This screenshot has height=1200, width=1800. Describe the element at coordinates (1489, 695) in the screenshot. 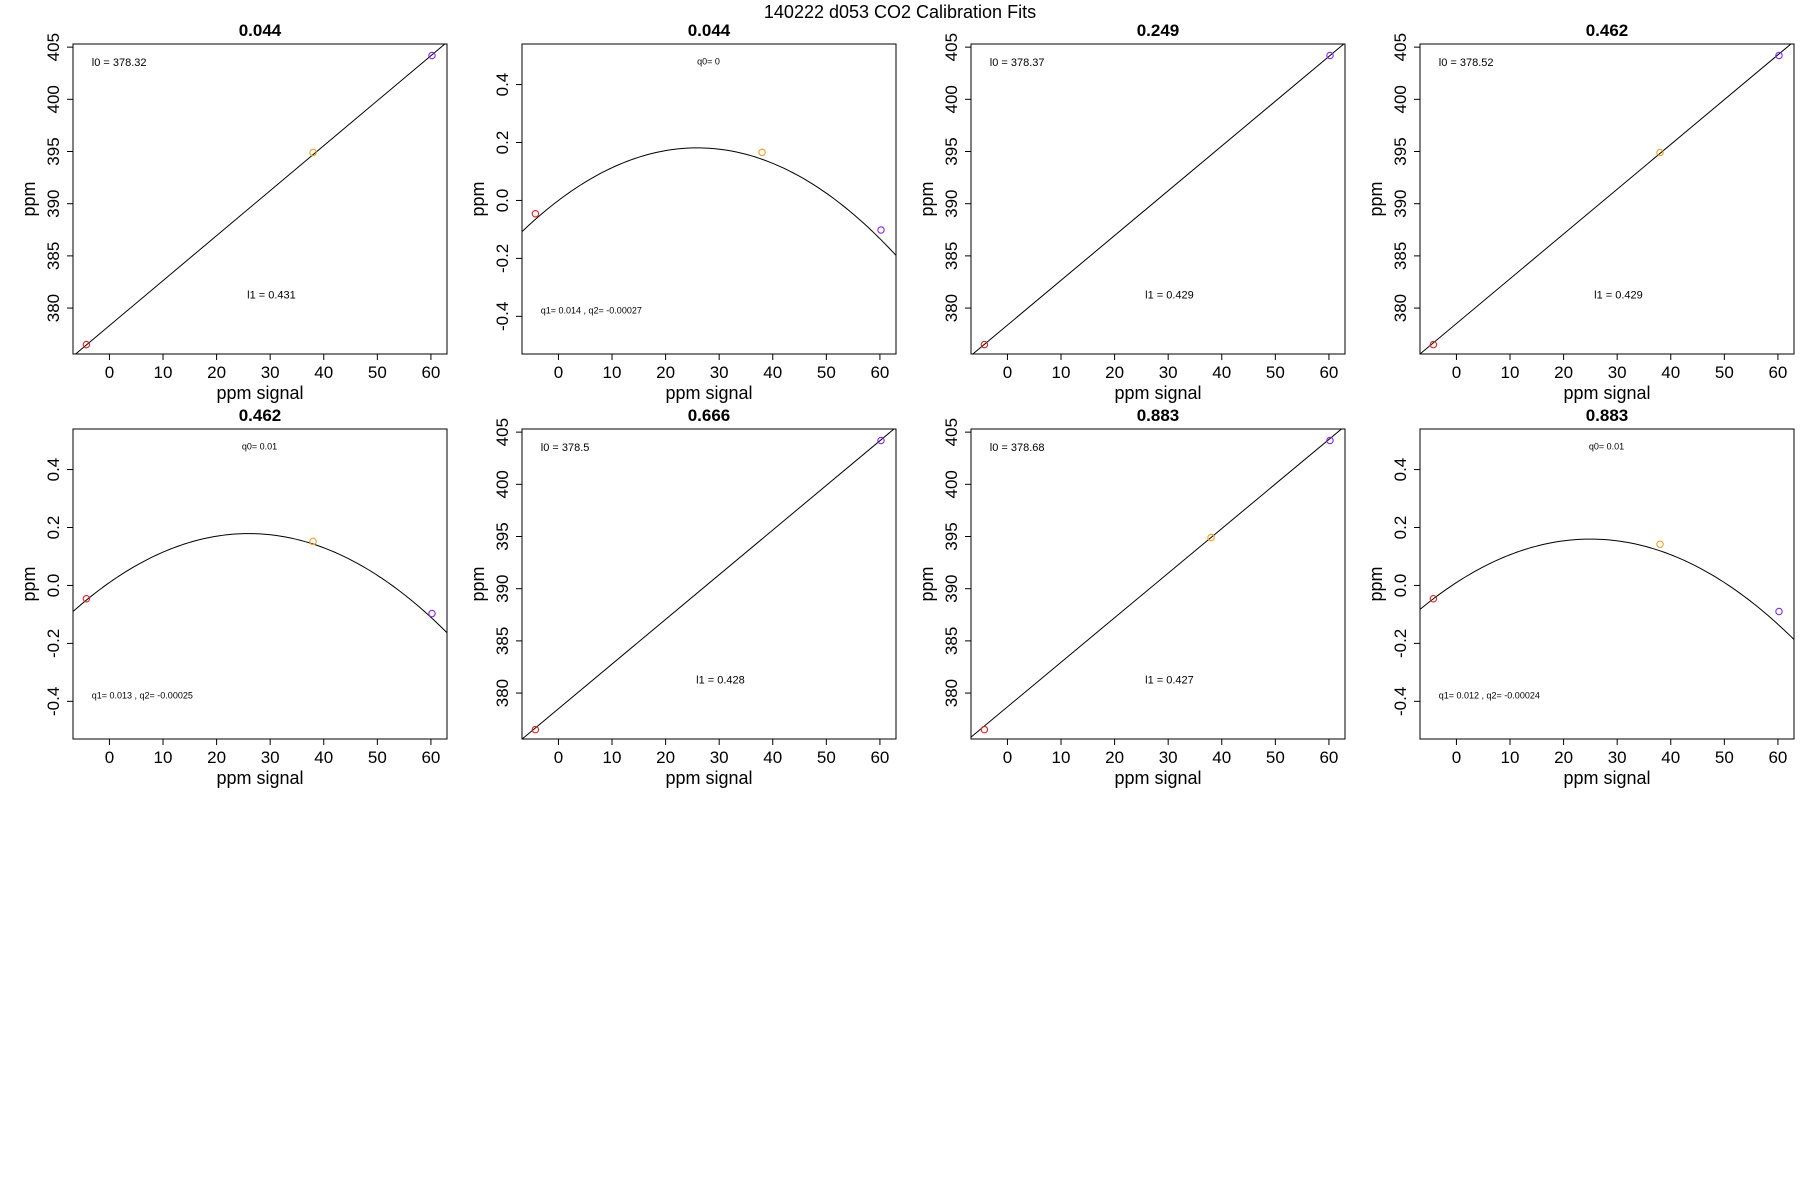

I see `fit-annotation: q1= 0.012 , q2= -0.00024` at that location.